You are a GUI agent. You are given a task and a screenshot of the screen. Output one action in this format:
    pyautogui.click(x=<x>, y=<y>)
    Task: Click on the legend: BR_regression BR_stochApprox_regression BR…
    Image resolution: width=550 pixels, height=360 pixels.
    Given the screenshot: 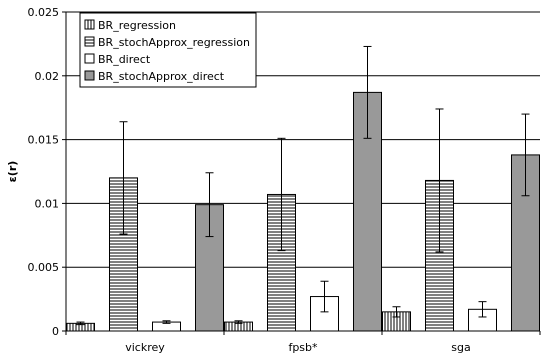 What is the action you would take?
    pyautogui.click(x=168, y=50)
    